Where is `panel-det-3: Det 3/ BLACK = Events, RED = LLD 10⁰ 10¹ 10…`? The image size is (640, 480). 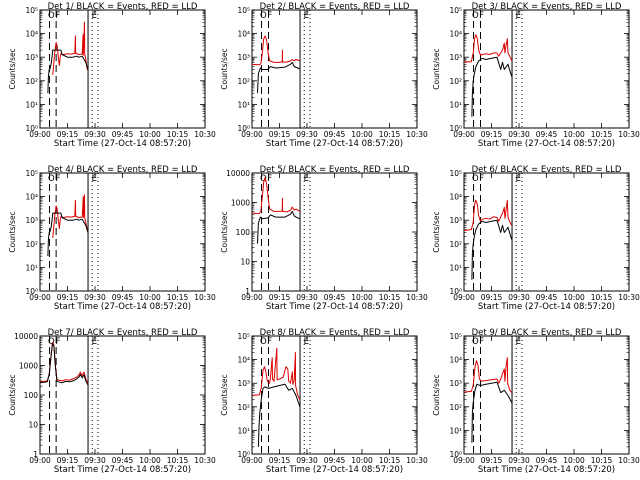 panel-det-3: Det 3/ BLACK = Events, RED = LLD 10⁰ 10¹ 10… is located at coordinates (536, 75).